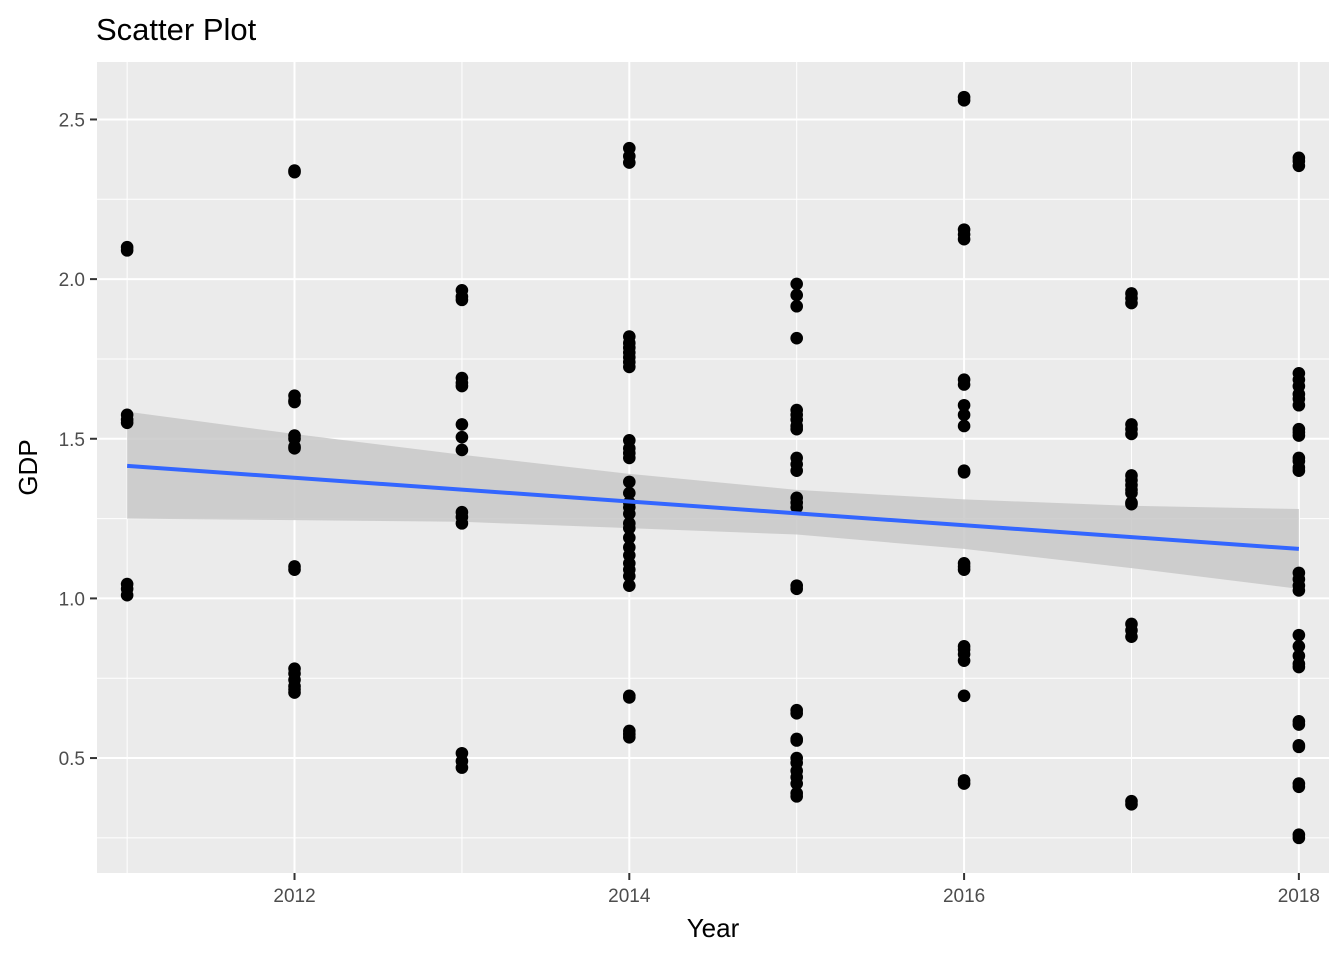 Image resolution: width=1344 pixels, height=960 pixels. Describe the element at coordinates (176, 29) in the screenshot. I see `chart-title: Scatter Plot` at that location.